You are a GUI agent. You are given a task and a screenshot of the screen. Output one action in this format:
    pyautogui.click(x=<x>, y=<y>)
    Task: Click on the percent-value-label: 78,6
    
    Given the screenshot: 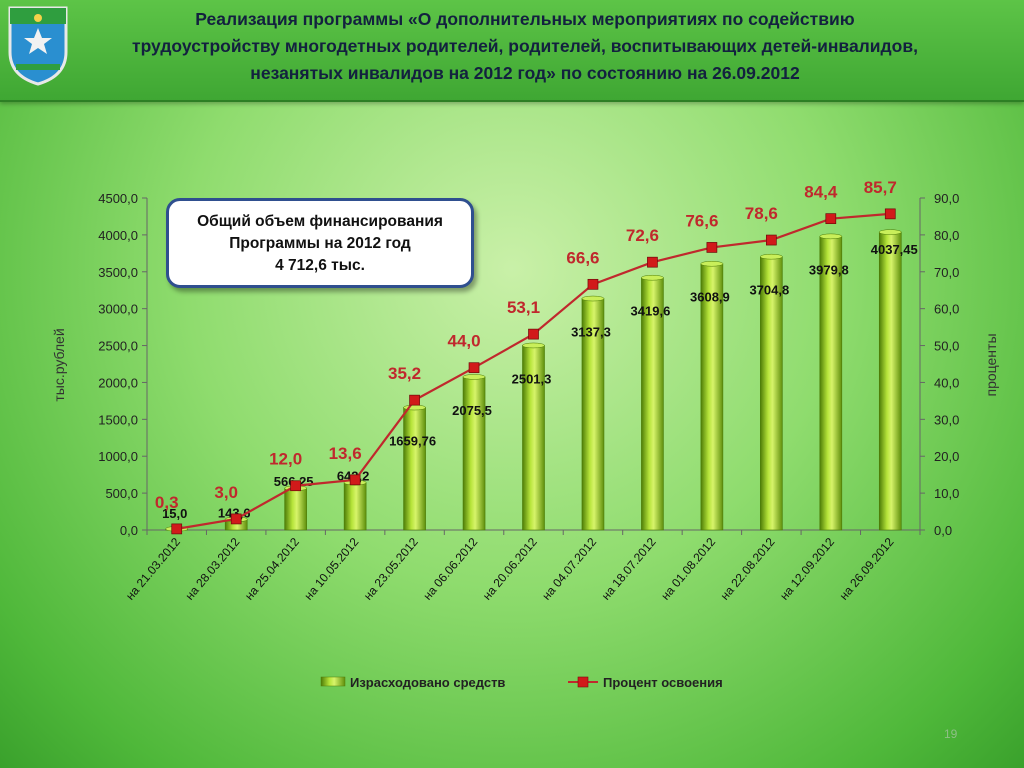 What is the action you would take?
    pyautogui.click(x=761, y=213)
    